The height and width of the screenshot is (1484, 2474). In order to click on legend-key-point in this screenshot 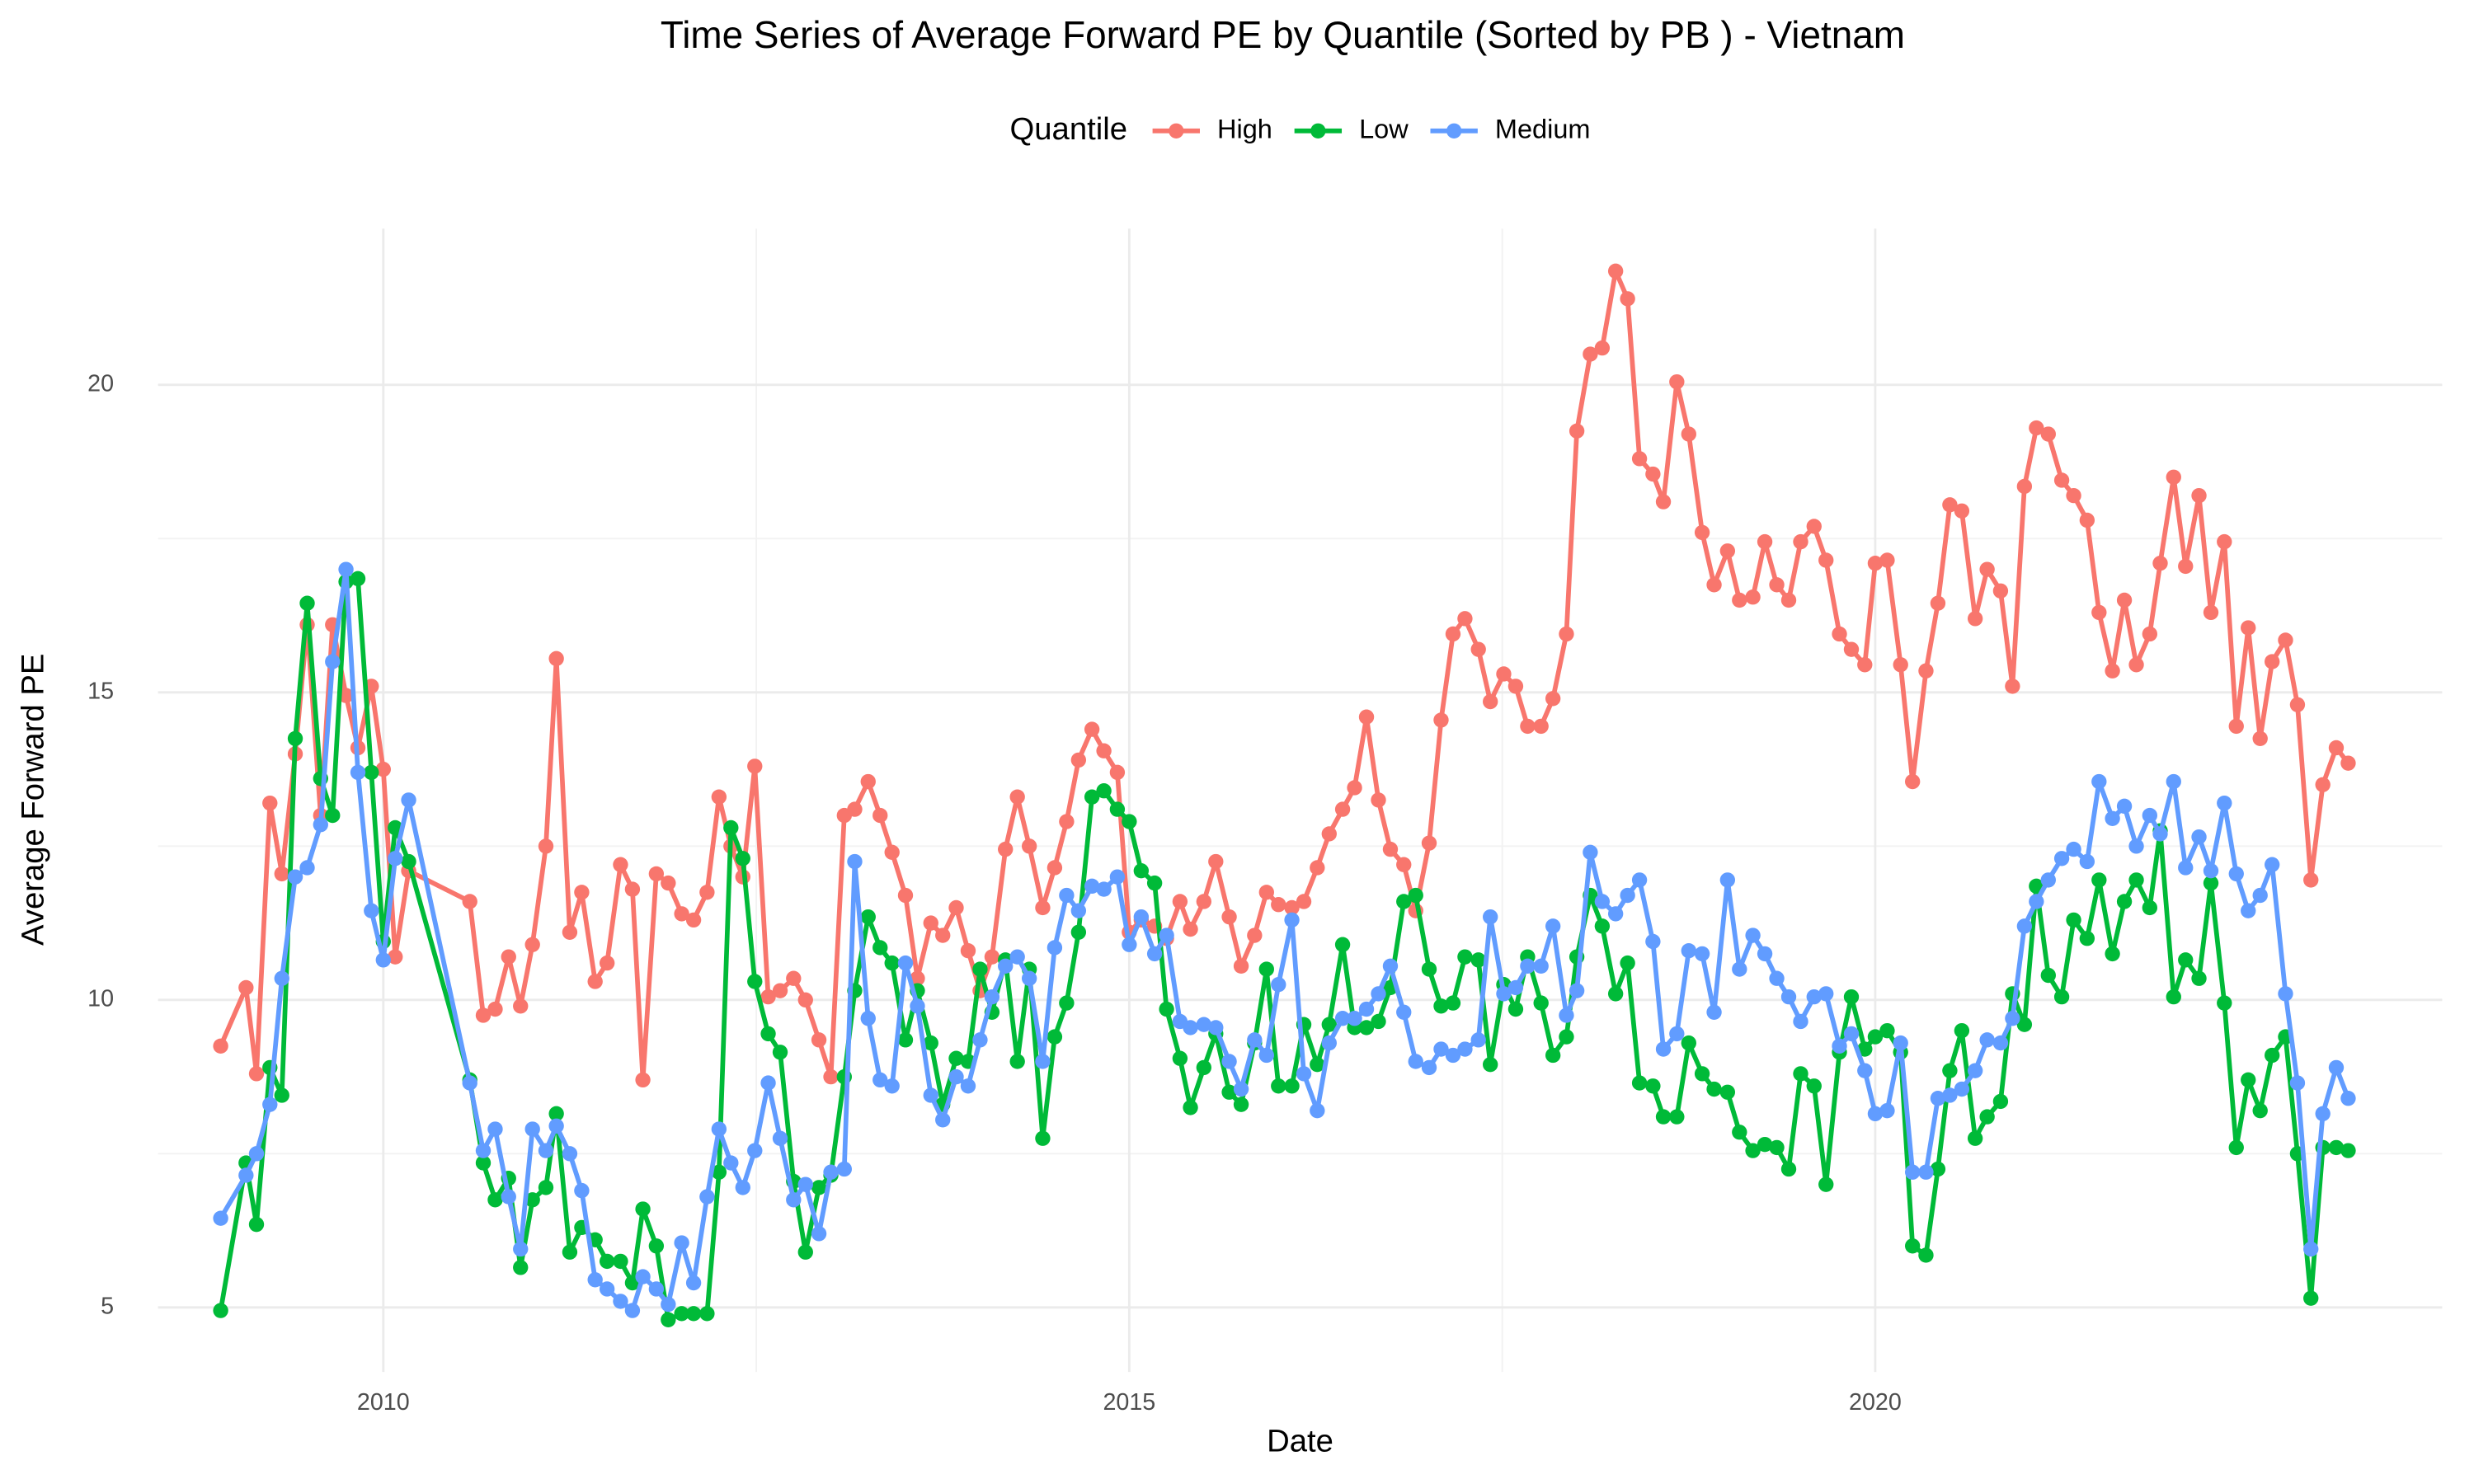, I will do `click(1176, 131)`.